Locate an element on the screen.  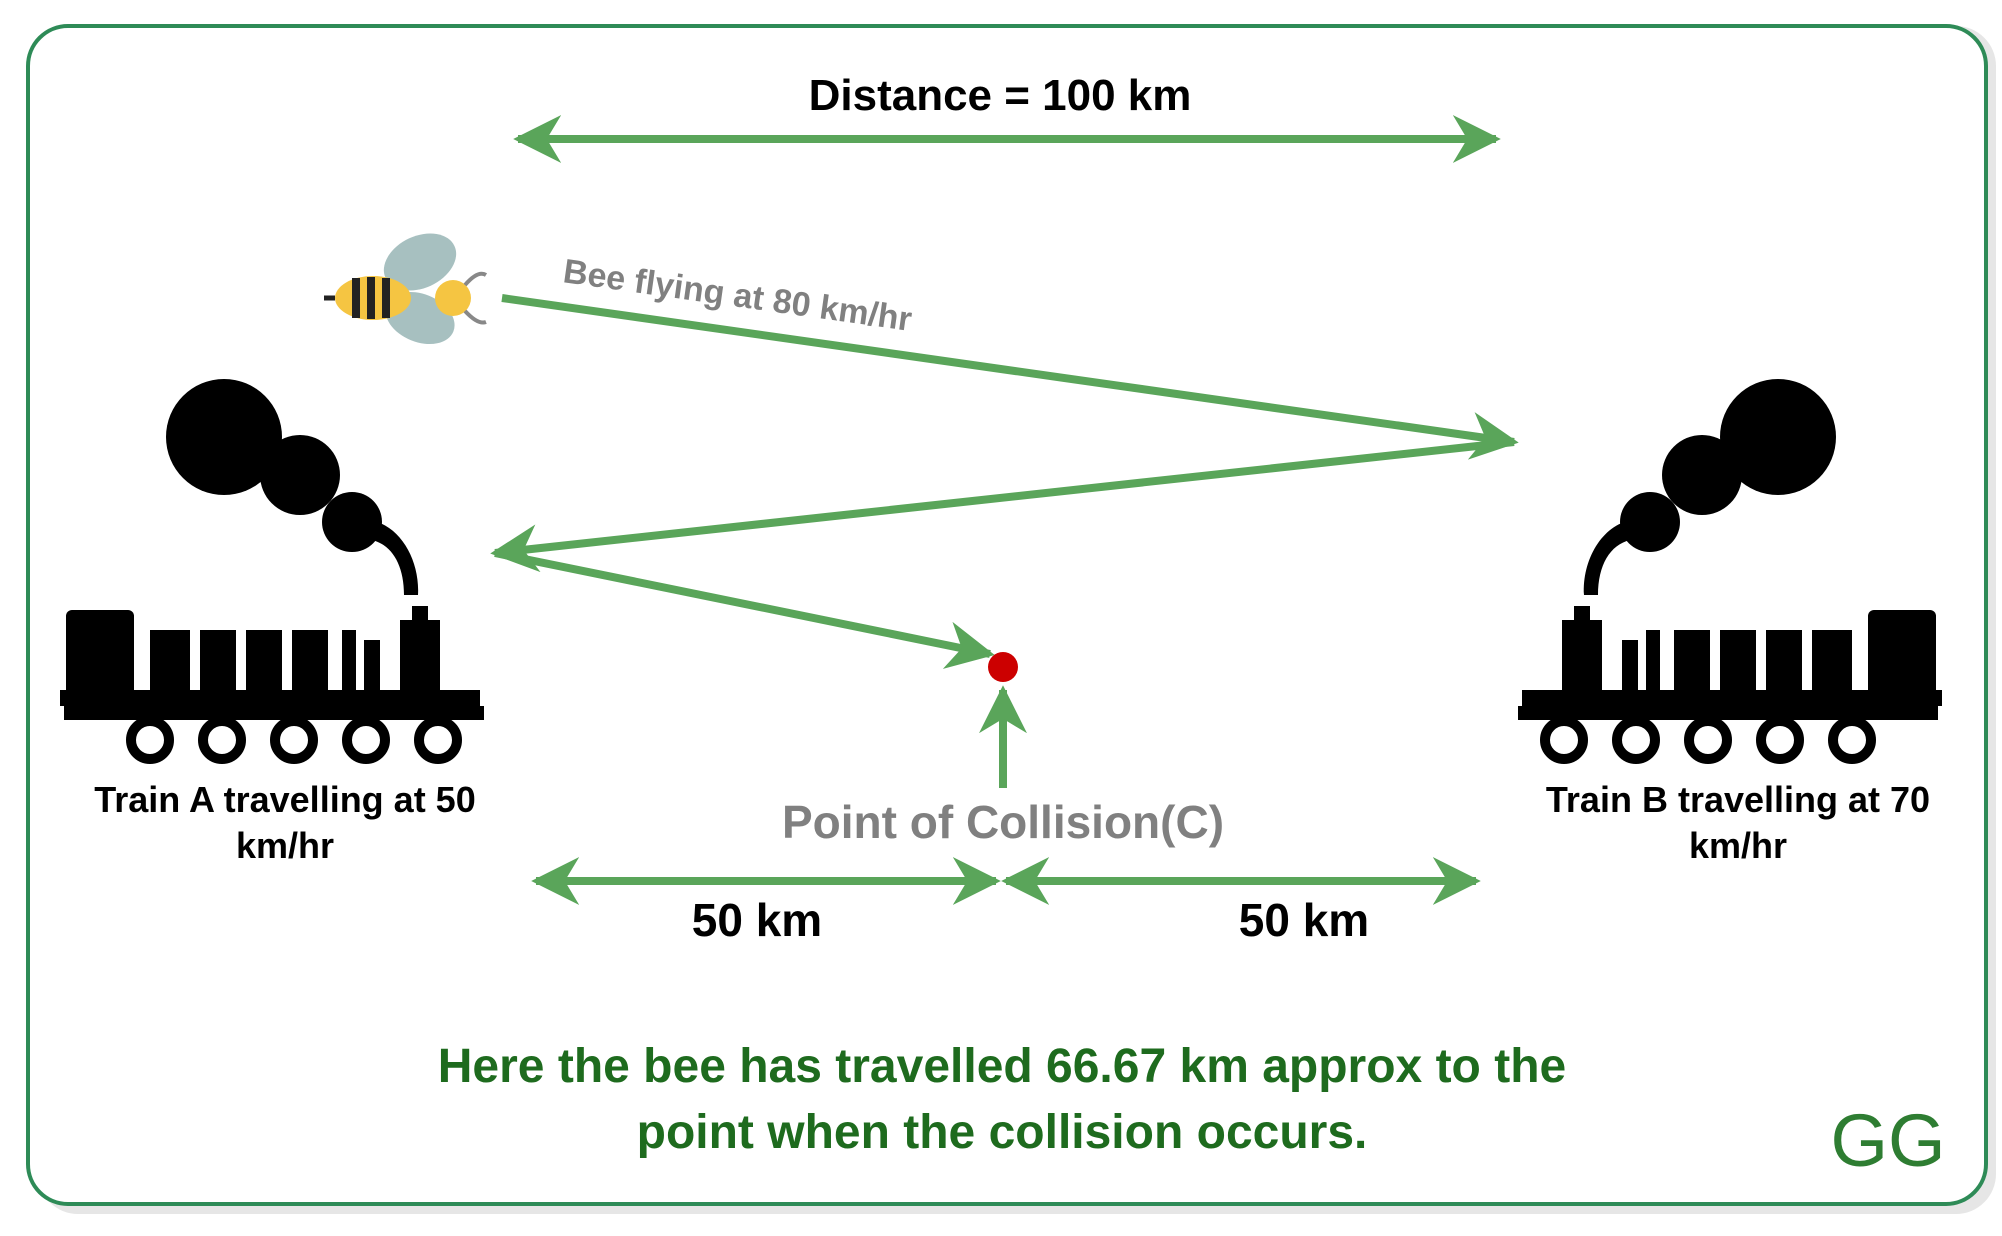
train-a-icon is located at coordinates (272, 571).